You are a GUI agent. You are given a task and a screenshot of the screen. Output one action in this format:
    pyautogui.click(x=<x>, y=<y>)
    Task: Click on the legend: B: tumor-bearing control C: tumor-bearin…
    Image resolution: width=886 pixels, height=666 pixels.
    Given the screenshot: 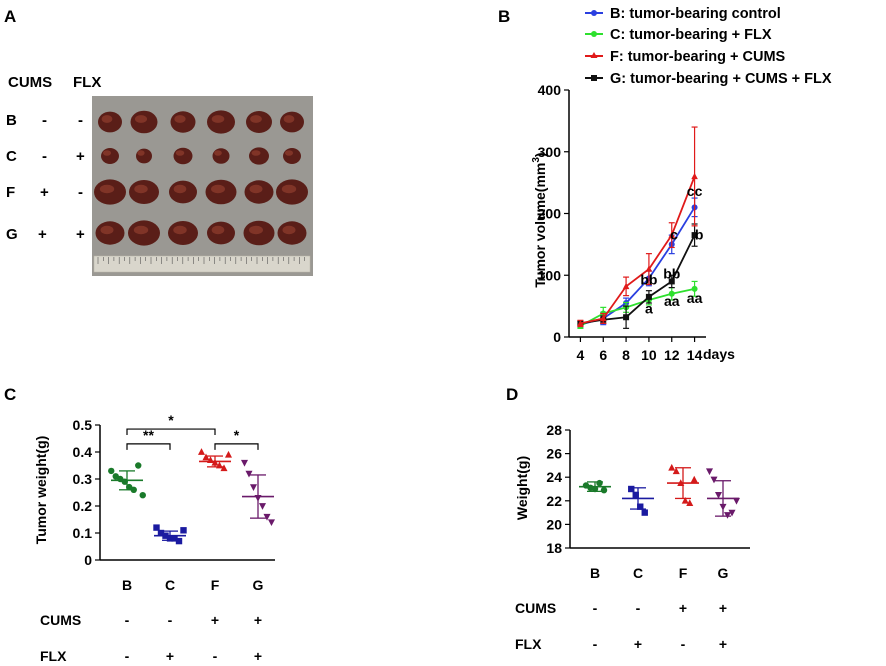 What is the action you would take?
    pyautogui.click(x=708, y=46)
    